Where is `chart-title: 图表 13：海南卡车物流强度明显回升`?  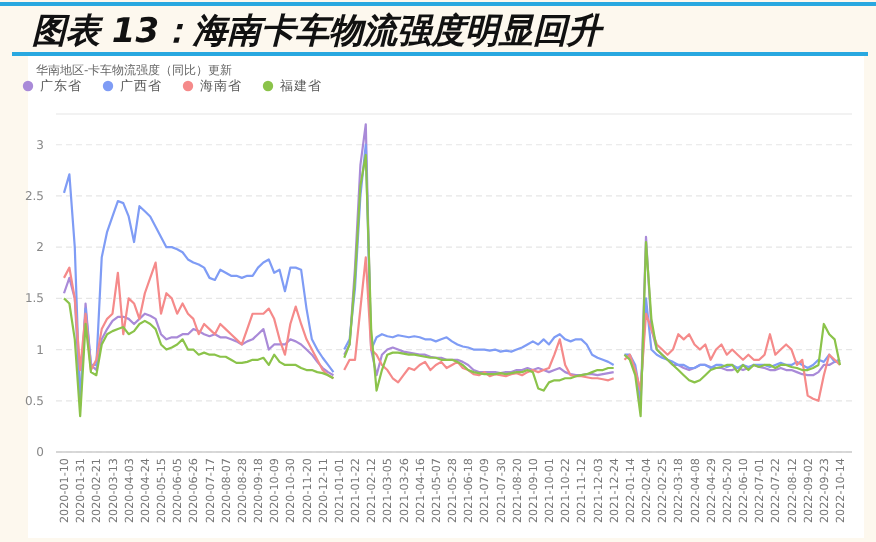 chart-title: 图表 13：海南卡车物流强度明显回升 is located at coordinates (319, 32).